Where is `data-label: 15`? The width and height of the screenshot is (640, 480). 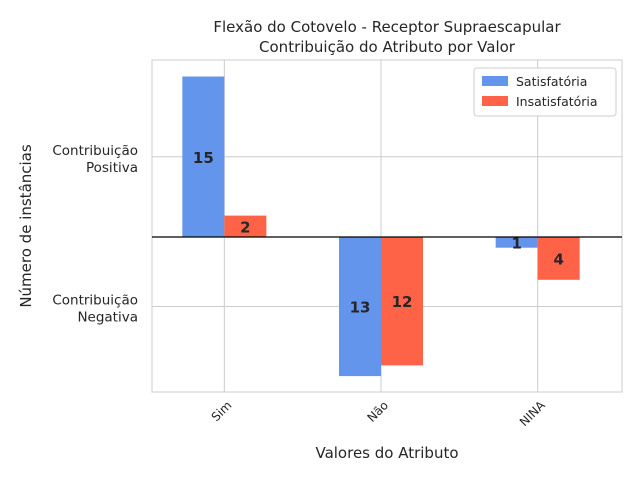 data-label: 15 is located at coordinates (203, 158).